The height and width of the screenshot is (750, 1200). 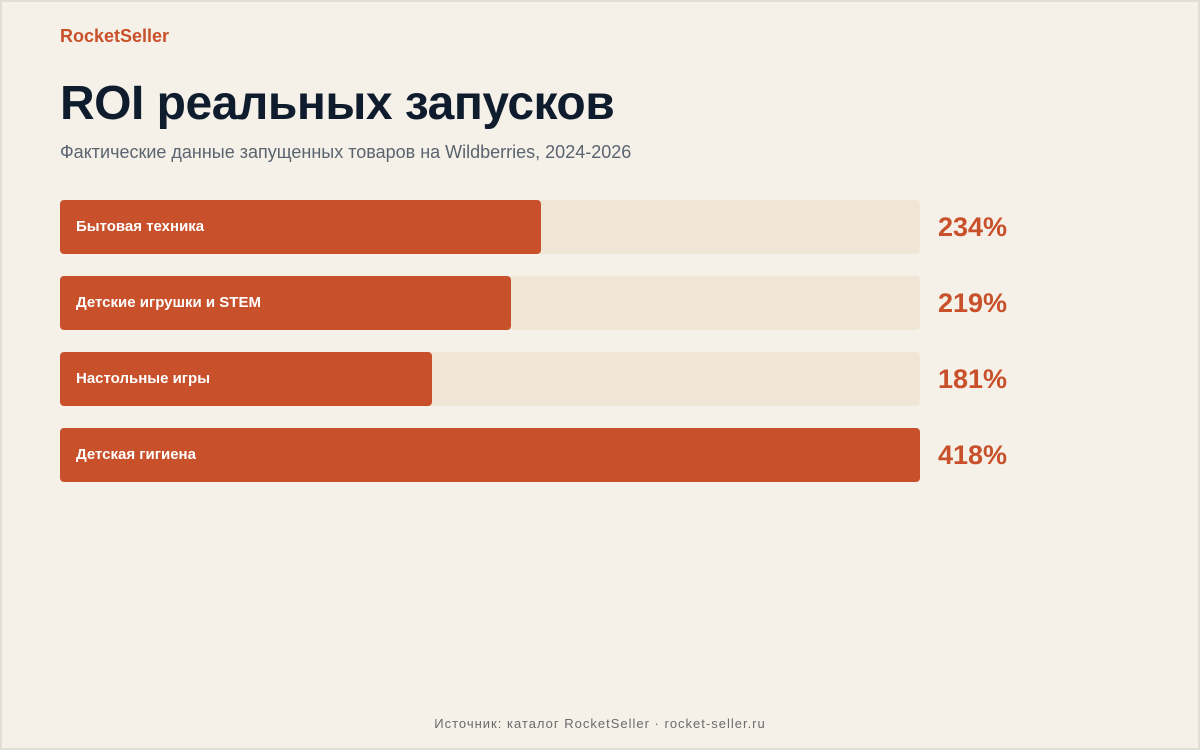 I want to click on bar-track: Бытовая техника, so click(x=490, y=227).